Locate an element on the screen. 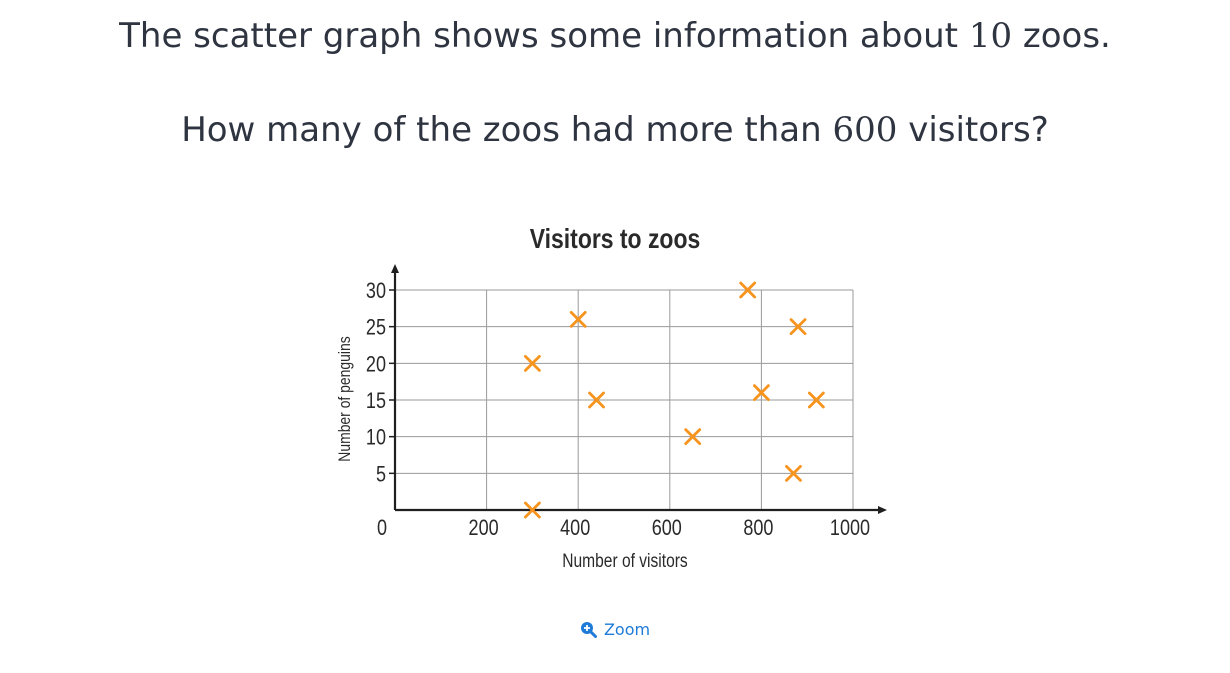 The height and width of the screenshot is (673, 1230). x-tick-label: 800 is located at coordinates (758, 528).